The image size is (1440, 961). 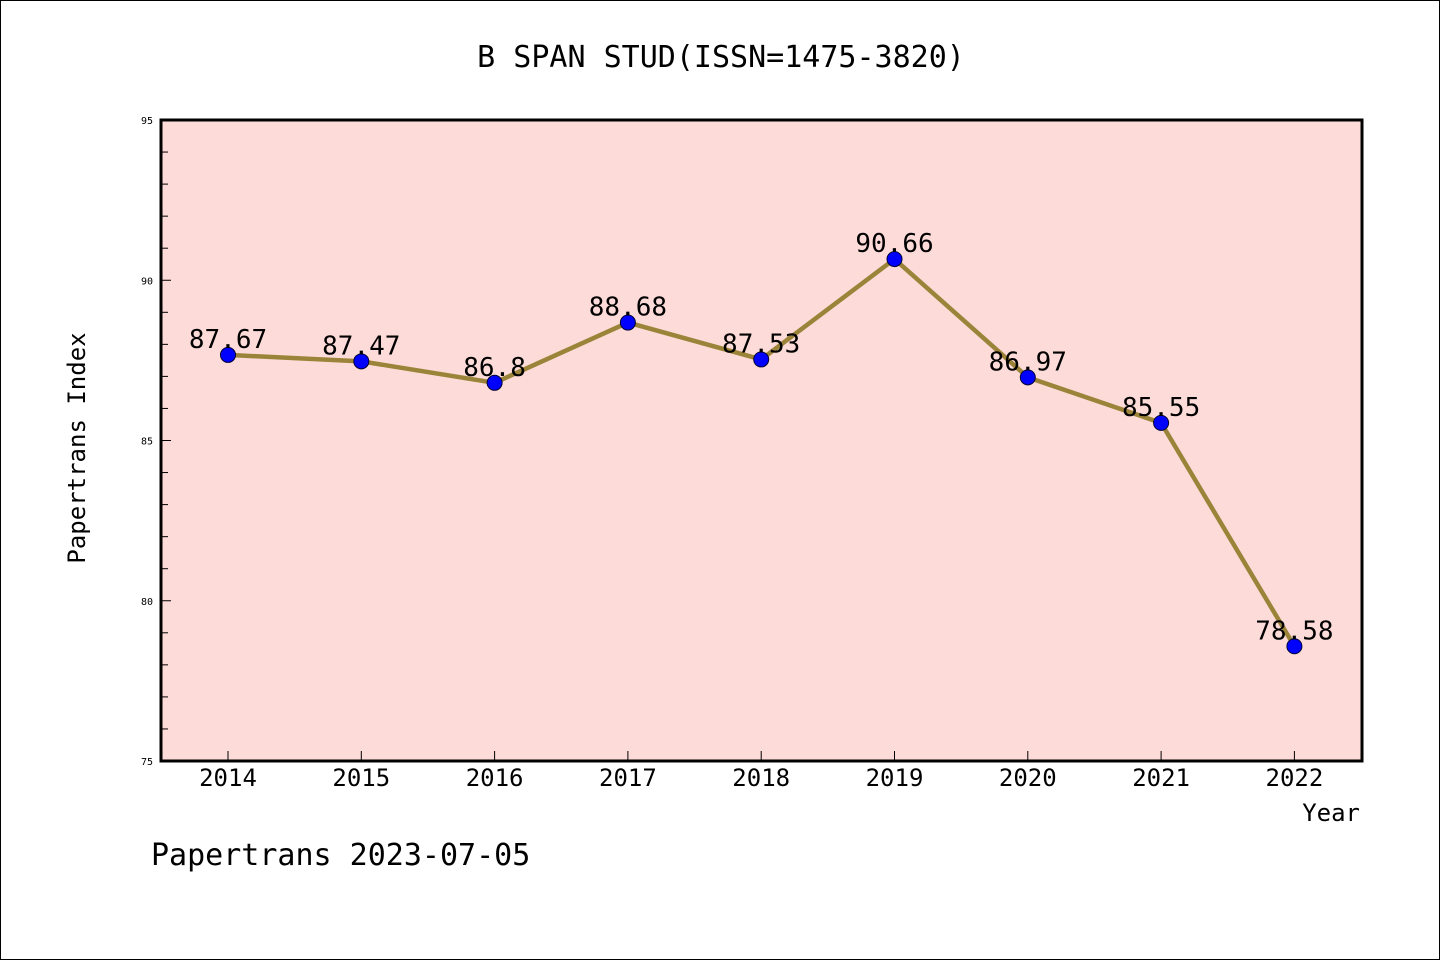 I want to click on data-label: 86.8, so click(x=494, y=368).